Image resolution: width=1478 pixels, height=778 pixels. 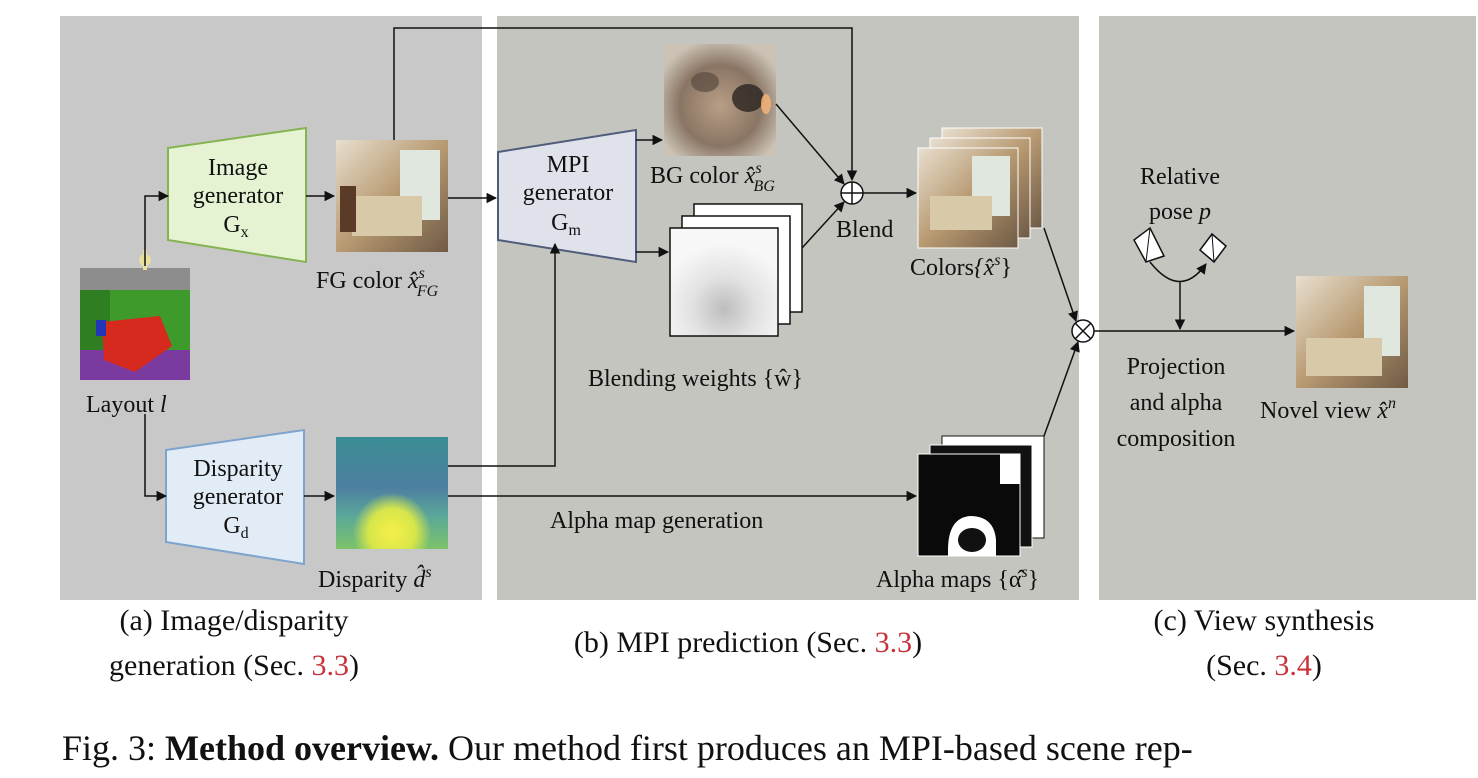 What do you see at coordinates (1149, 244) in the screenshot?
I see `camera-left-icon` at bounding box center [1149, 244].